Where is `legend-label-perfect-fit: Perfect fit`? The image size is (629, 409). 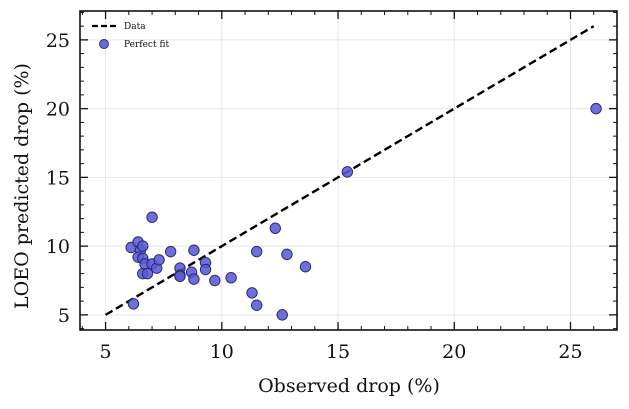 legend-label-perfect-fit: Perfect fit is located at coordinates (146, 45).